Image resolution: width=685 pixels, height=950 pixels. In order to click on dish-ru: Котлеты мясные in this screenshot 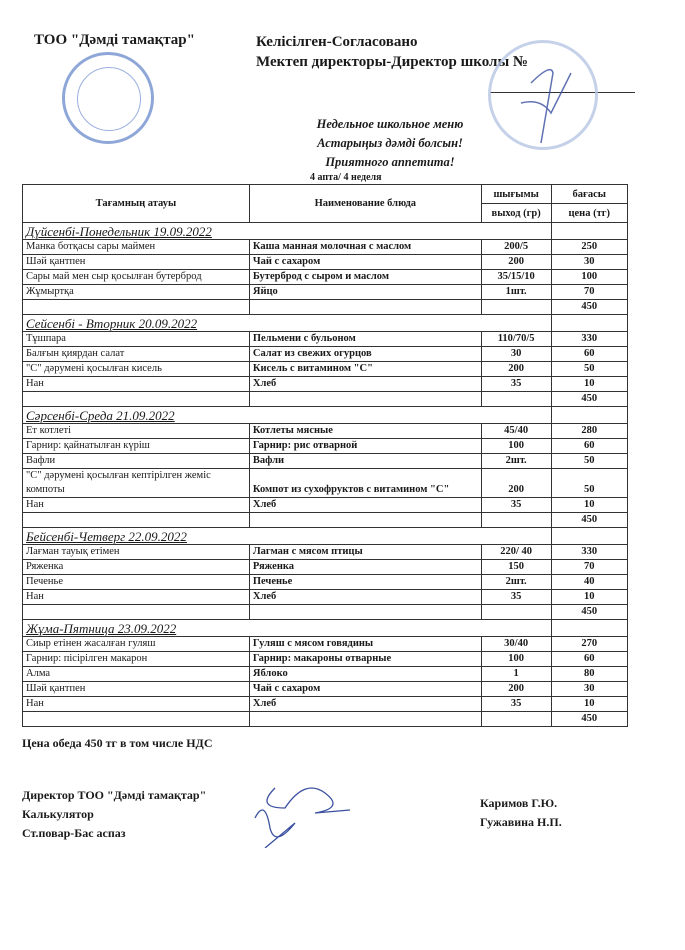, I will do `click(365, 431)`.